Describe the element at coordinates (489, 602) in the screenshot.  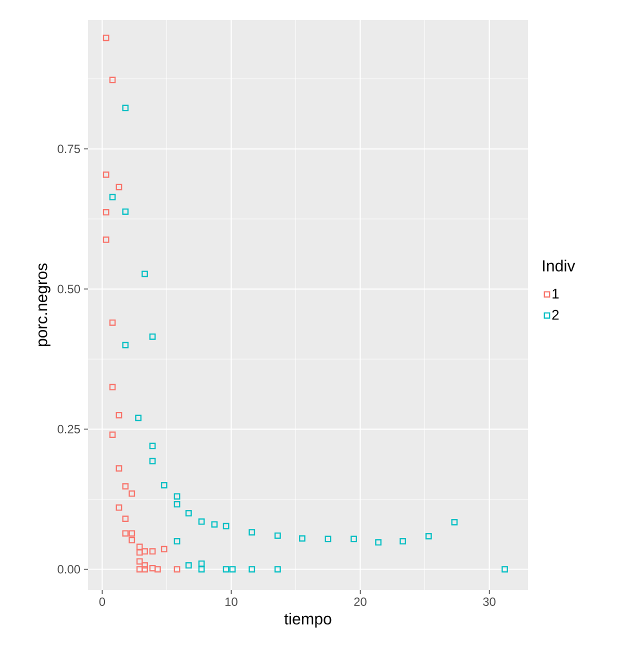
I see `x-tick-label: 30` at that location.